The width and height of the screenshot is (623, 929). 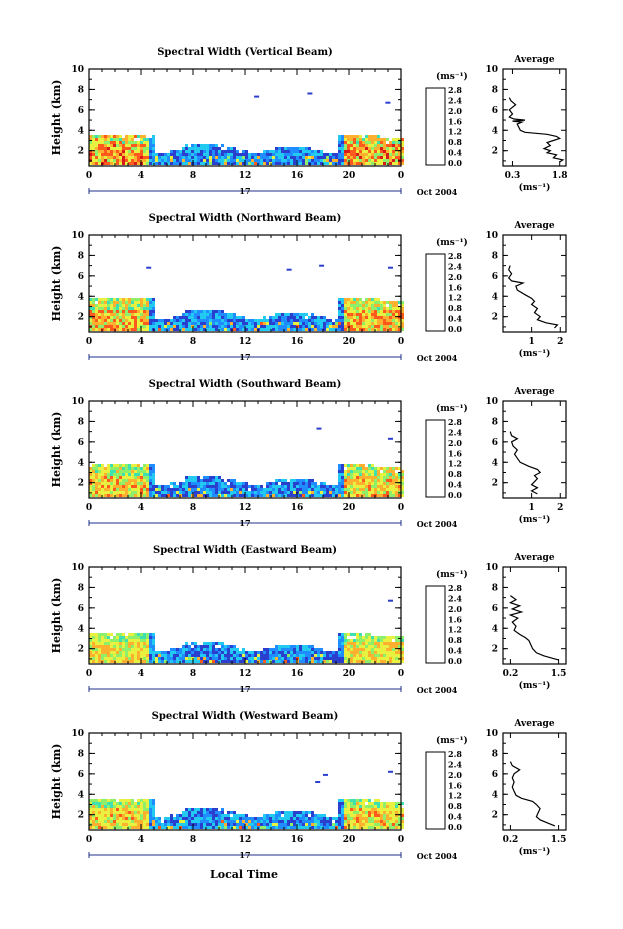 What do you see at coordinates (452, 408) in the screenshot?
I see `colorbar-unit: (ms⁻¹)` at bounding box center [452, 408].